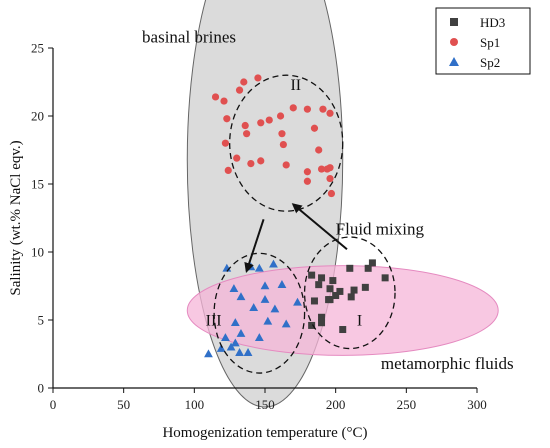 Image resolution: width=550 pixels, height=448 pixels. I want to click on legend-label-hd3: HD3, so click(492, 22).